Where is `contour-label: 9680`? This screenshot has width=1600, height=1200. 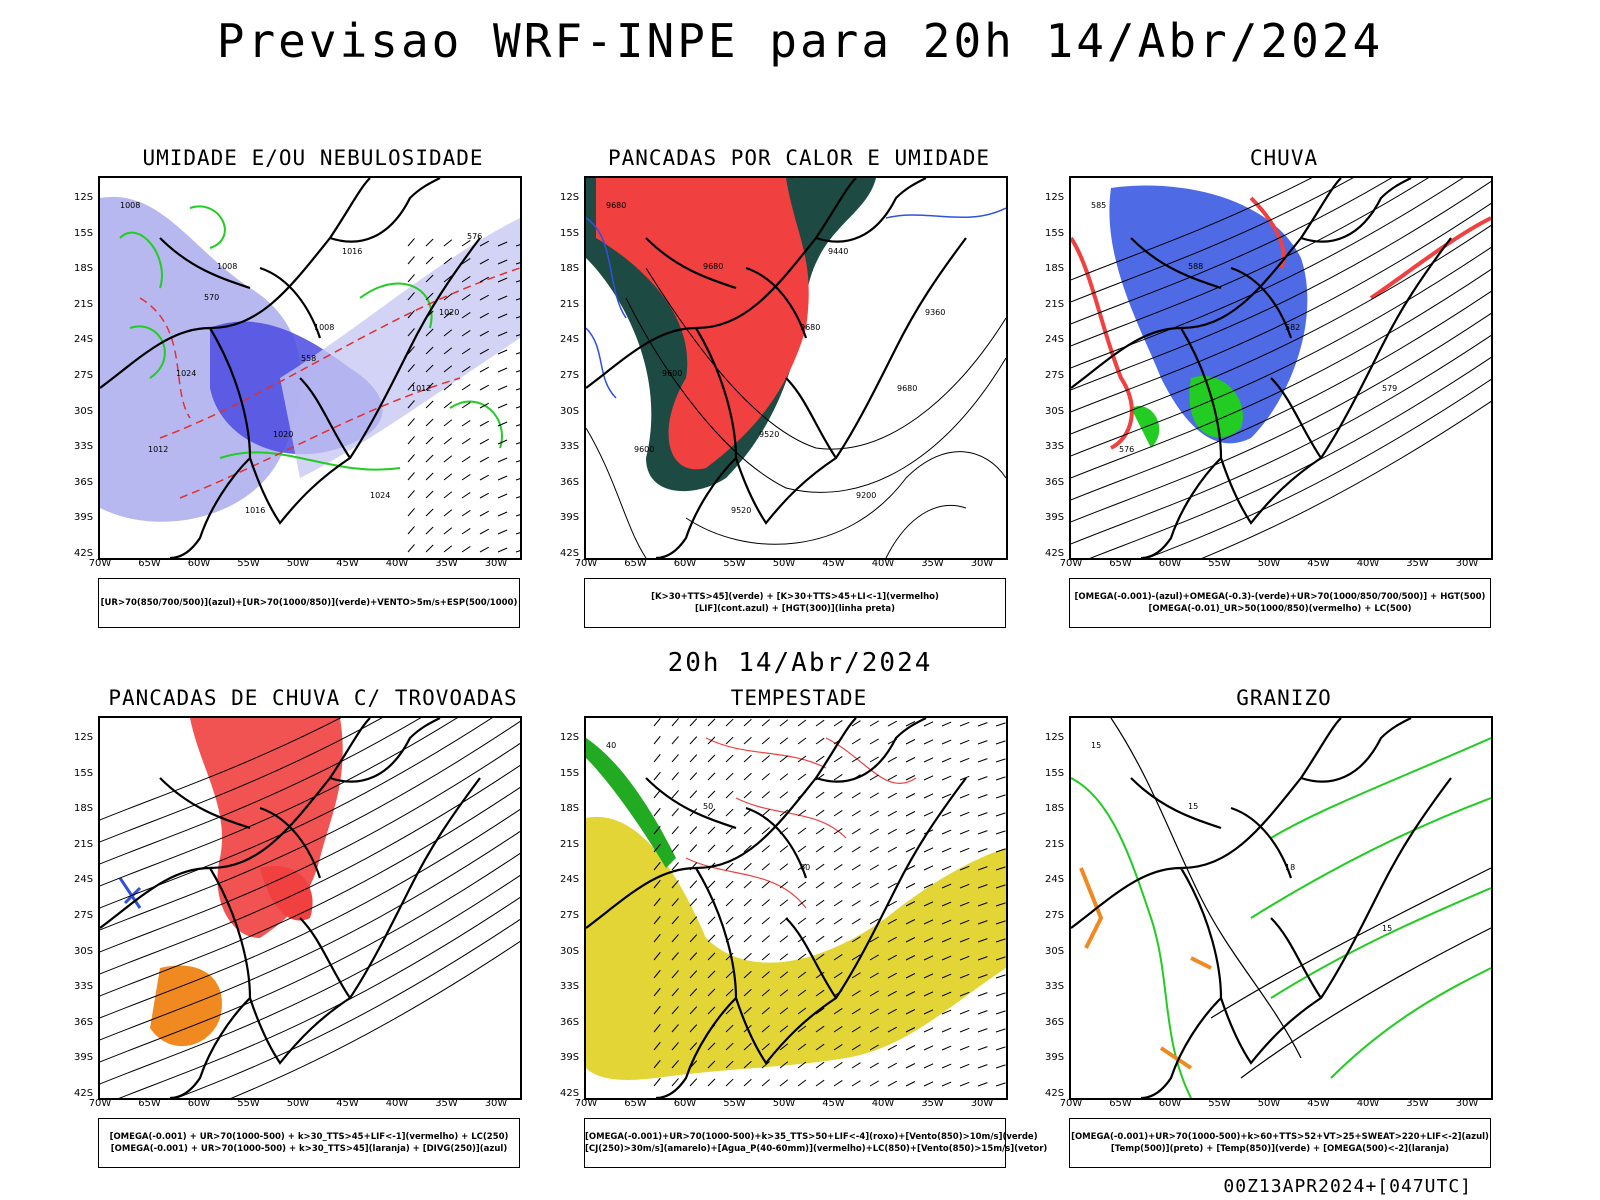
contour-label: 9680 is located at coordinates (616, 205).